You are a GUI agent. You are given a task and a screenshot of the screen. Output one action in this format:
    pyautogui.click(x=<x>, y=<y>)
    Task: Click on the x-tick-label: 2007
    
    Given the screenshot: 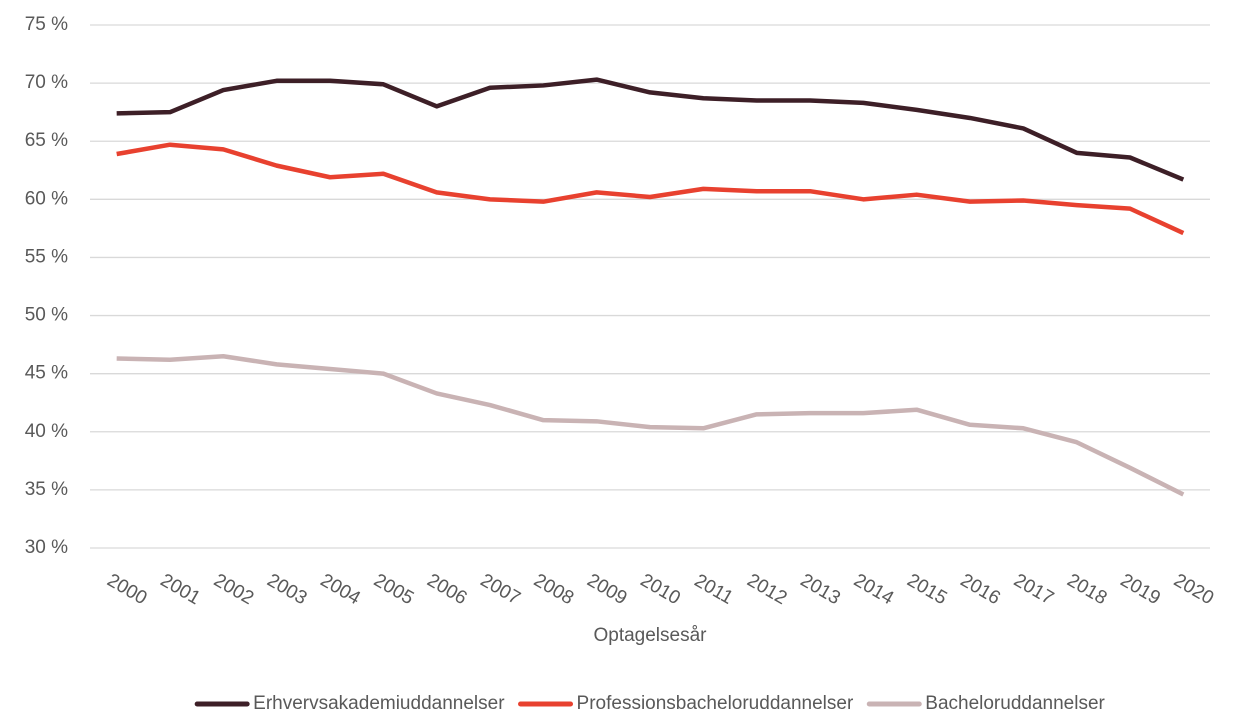 What is the action you would take?
    pyautogui.click(x=500, y=589)
    